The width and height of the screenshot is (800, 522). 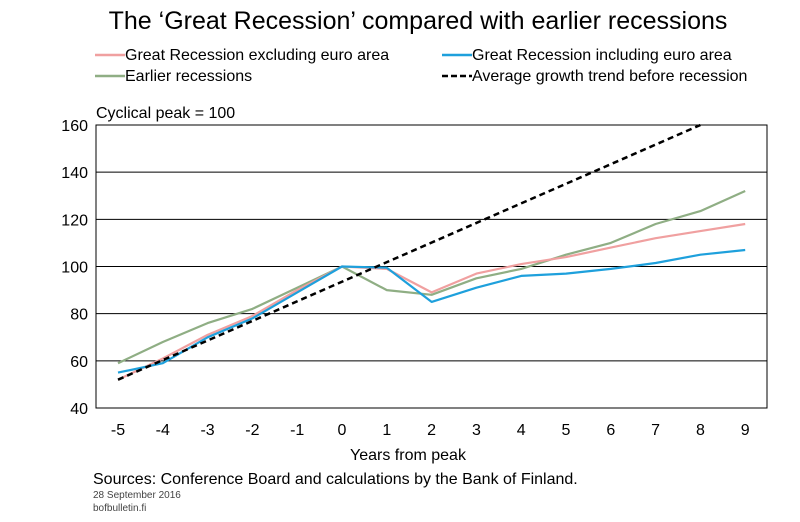 I want to click on x-tick-label: 2, so click(x=431, y=430).